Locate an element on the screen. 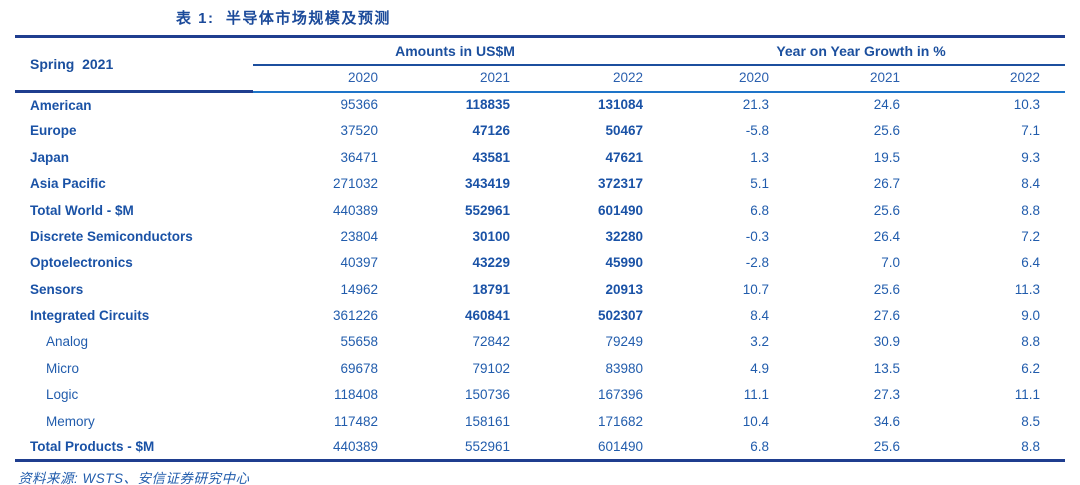 The height and width of the screenshot is (485, 1080). growth-cell: 3.2 is located at coordinates (760, 342).